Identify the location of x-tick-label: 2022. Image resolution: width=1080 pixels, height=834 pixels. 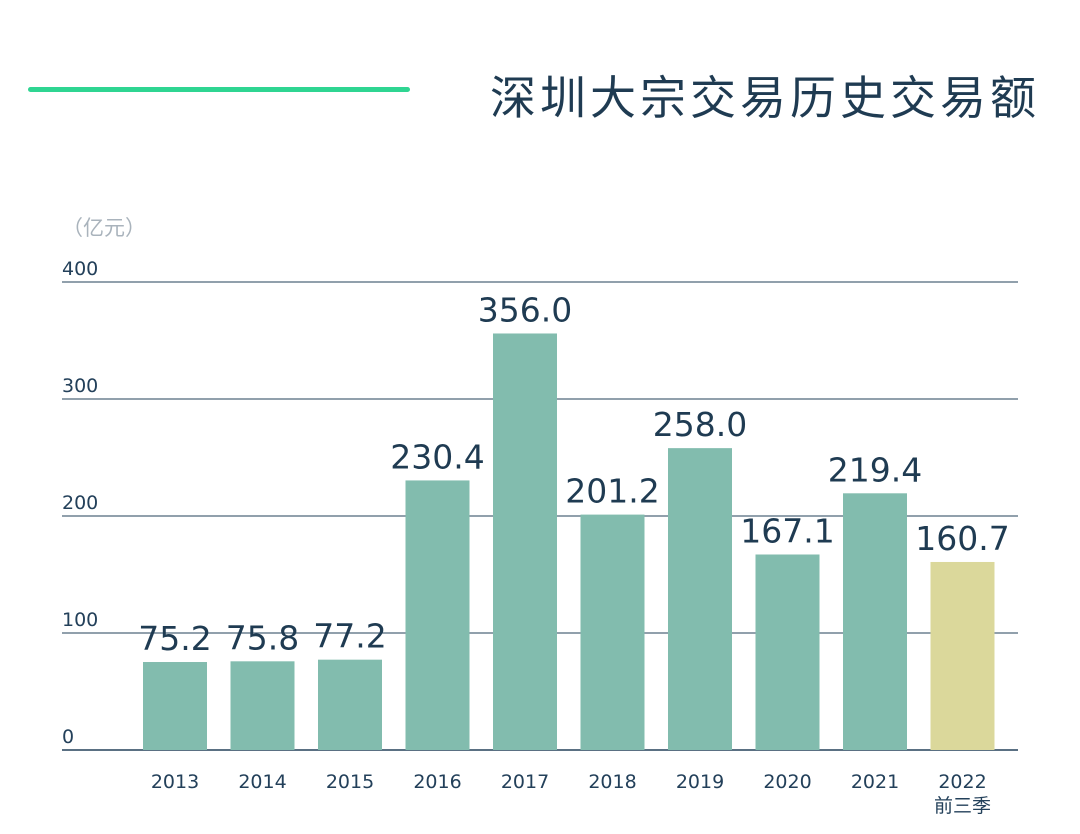
(962, 782).